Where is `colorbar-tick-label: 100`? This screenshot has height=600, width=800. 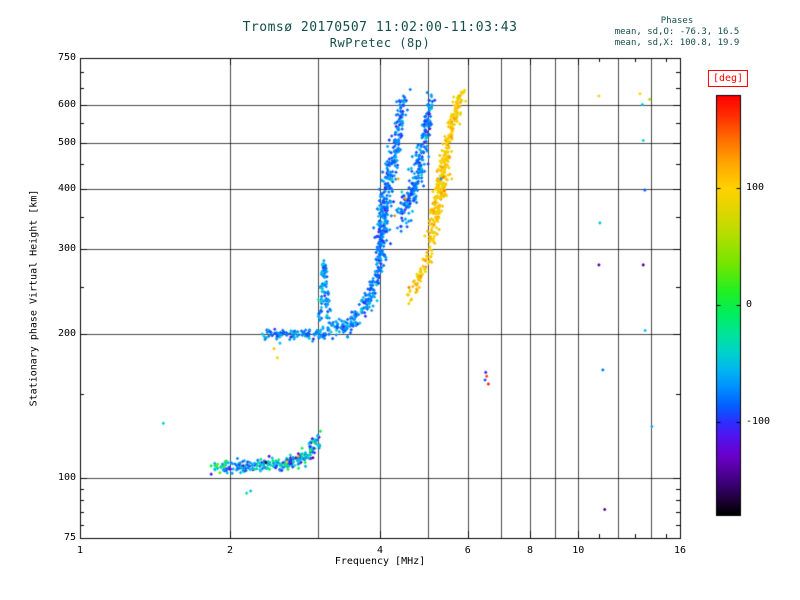
colorbar-tick-label: 100 is located at coordinates (755, 188).